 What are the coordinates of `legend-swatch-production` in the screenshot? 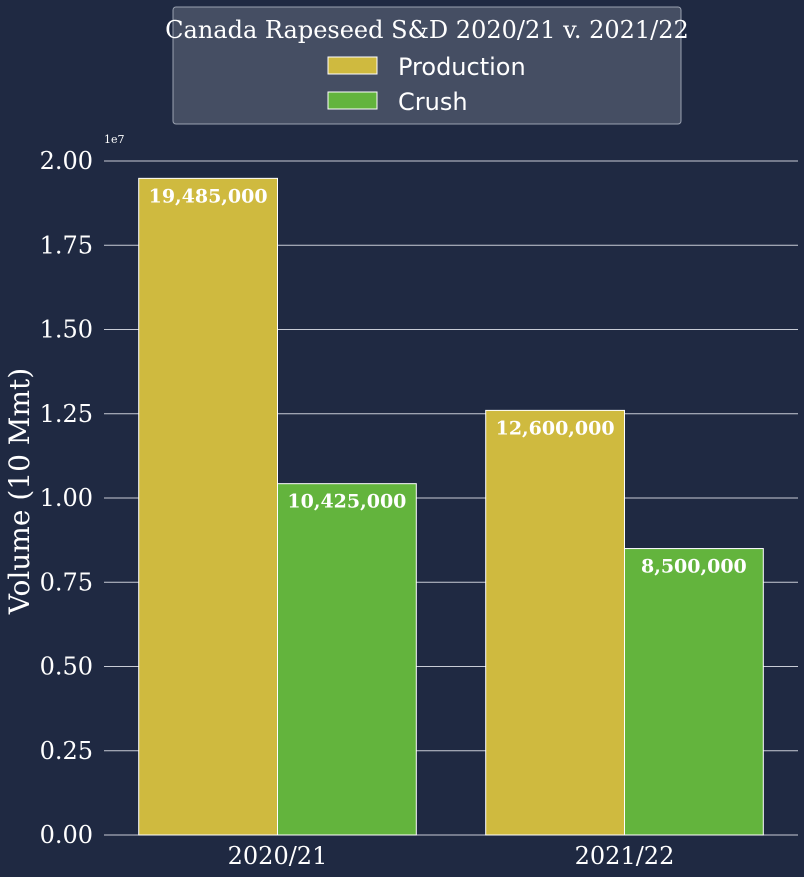 It's located at (352, 65).